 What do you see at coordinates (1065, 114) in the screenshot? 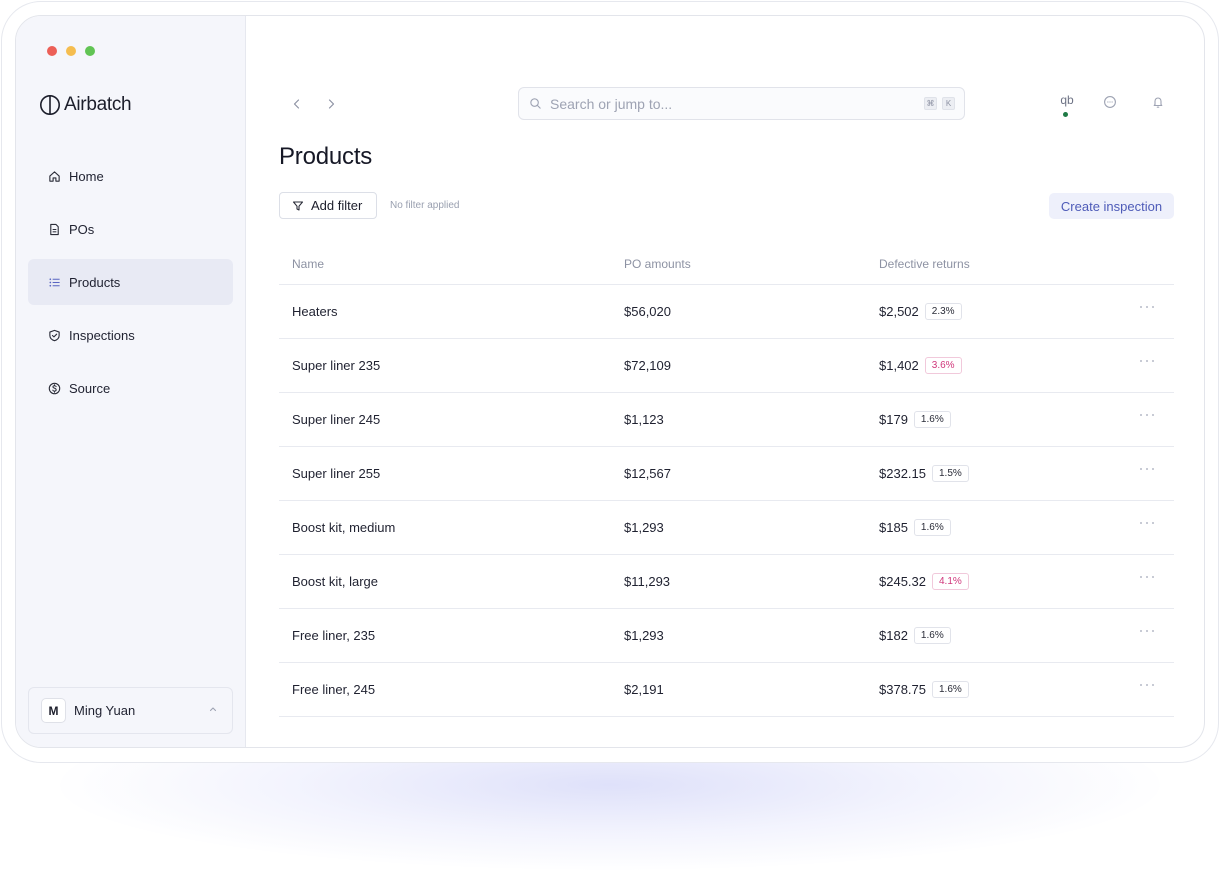
I see `status-dot` at bounding box center [1065, 114].